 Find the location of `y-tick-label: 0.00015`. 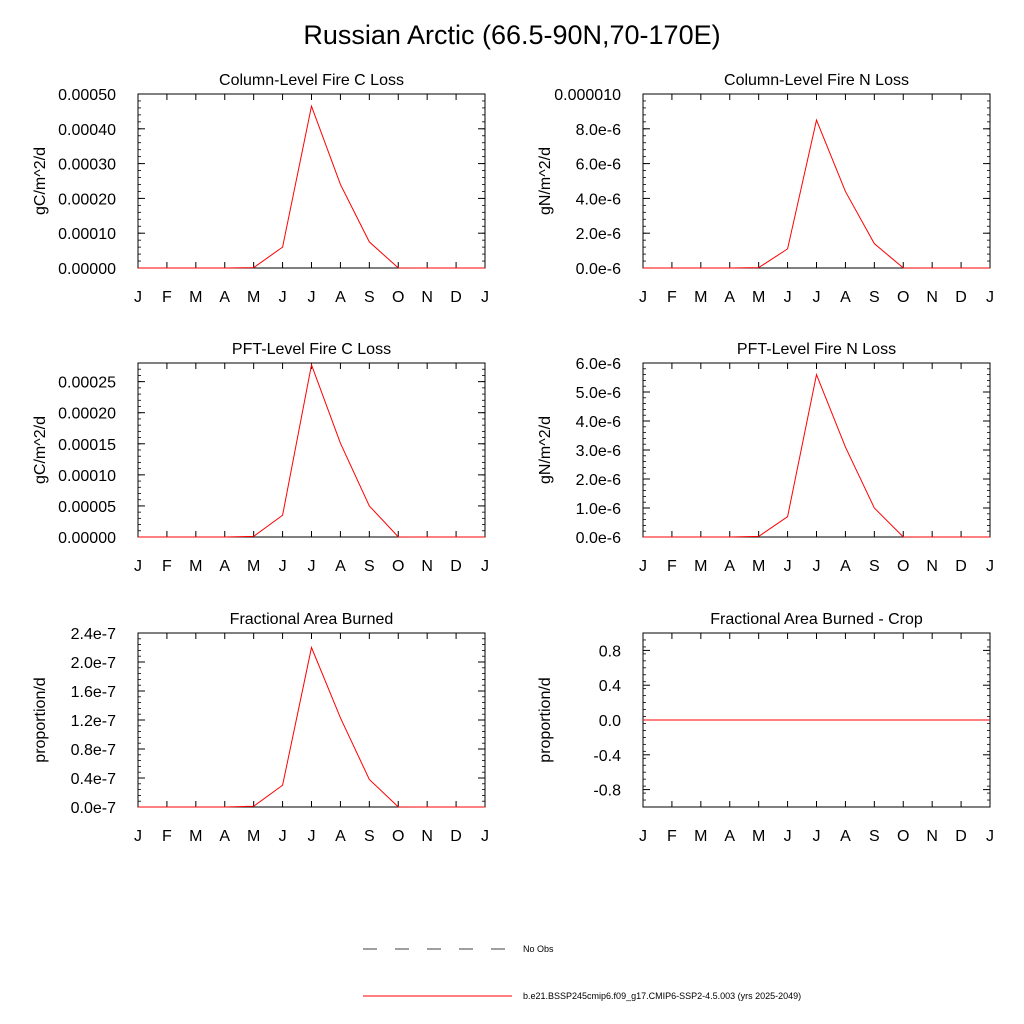

y-tick-label: 0.00015 is located at coordinates (87, 445).